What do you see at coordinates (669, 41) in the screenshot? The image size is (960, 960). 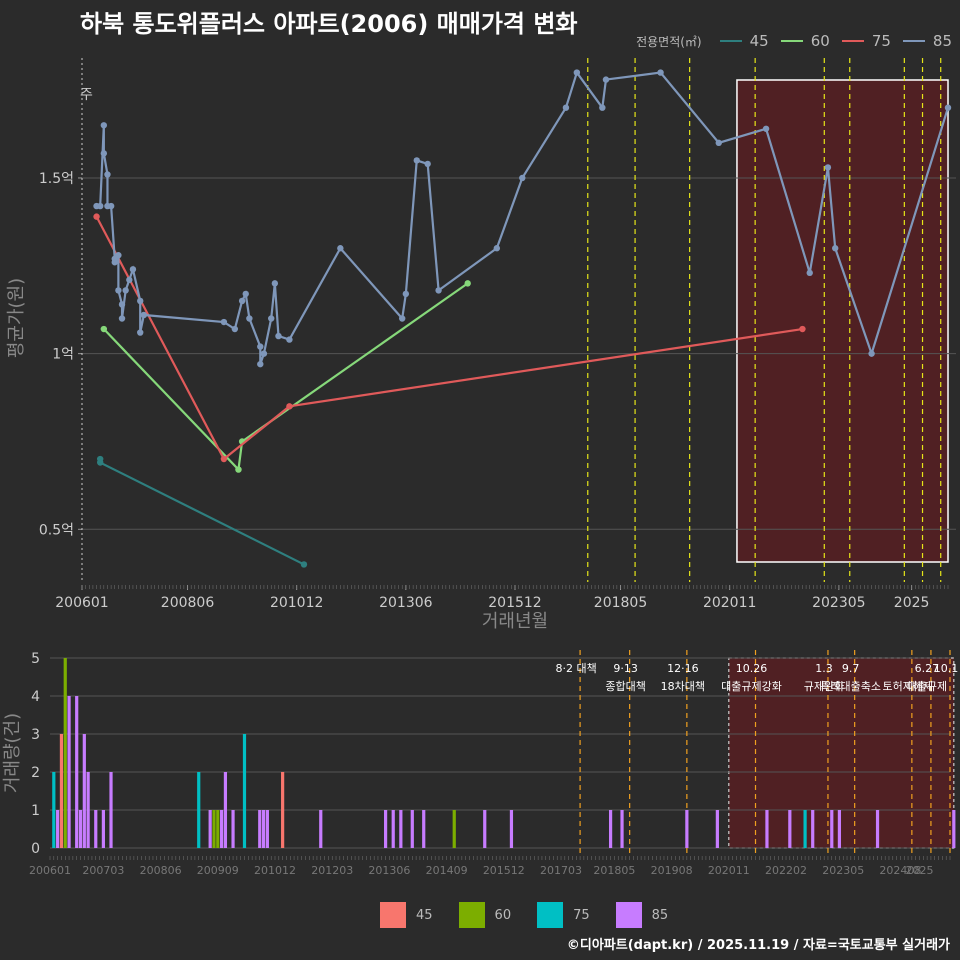 I see `legend-title: 전용면적(㎡)` at bounding box center [669, 41].